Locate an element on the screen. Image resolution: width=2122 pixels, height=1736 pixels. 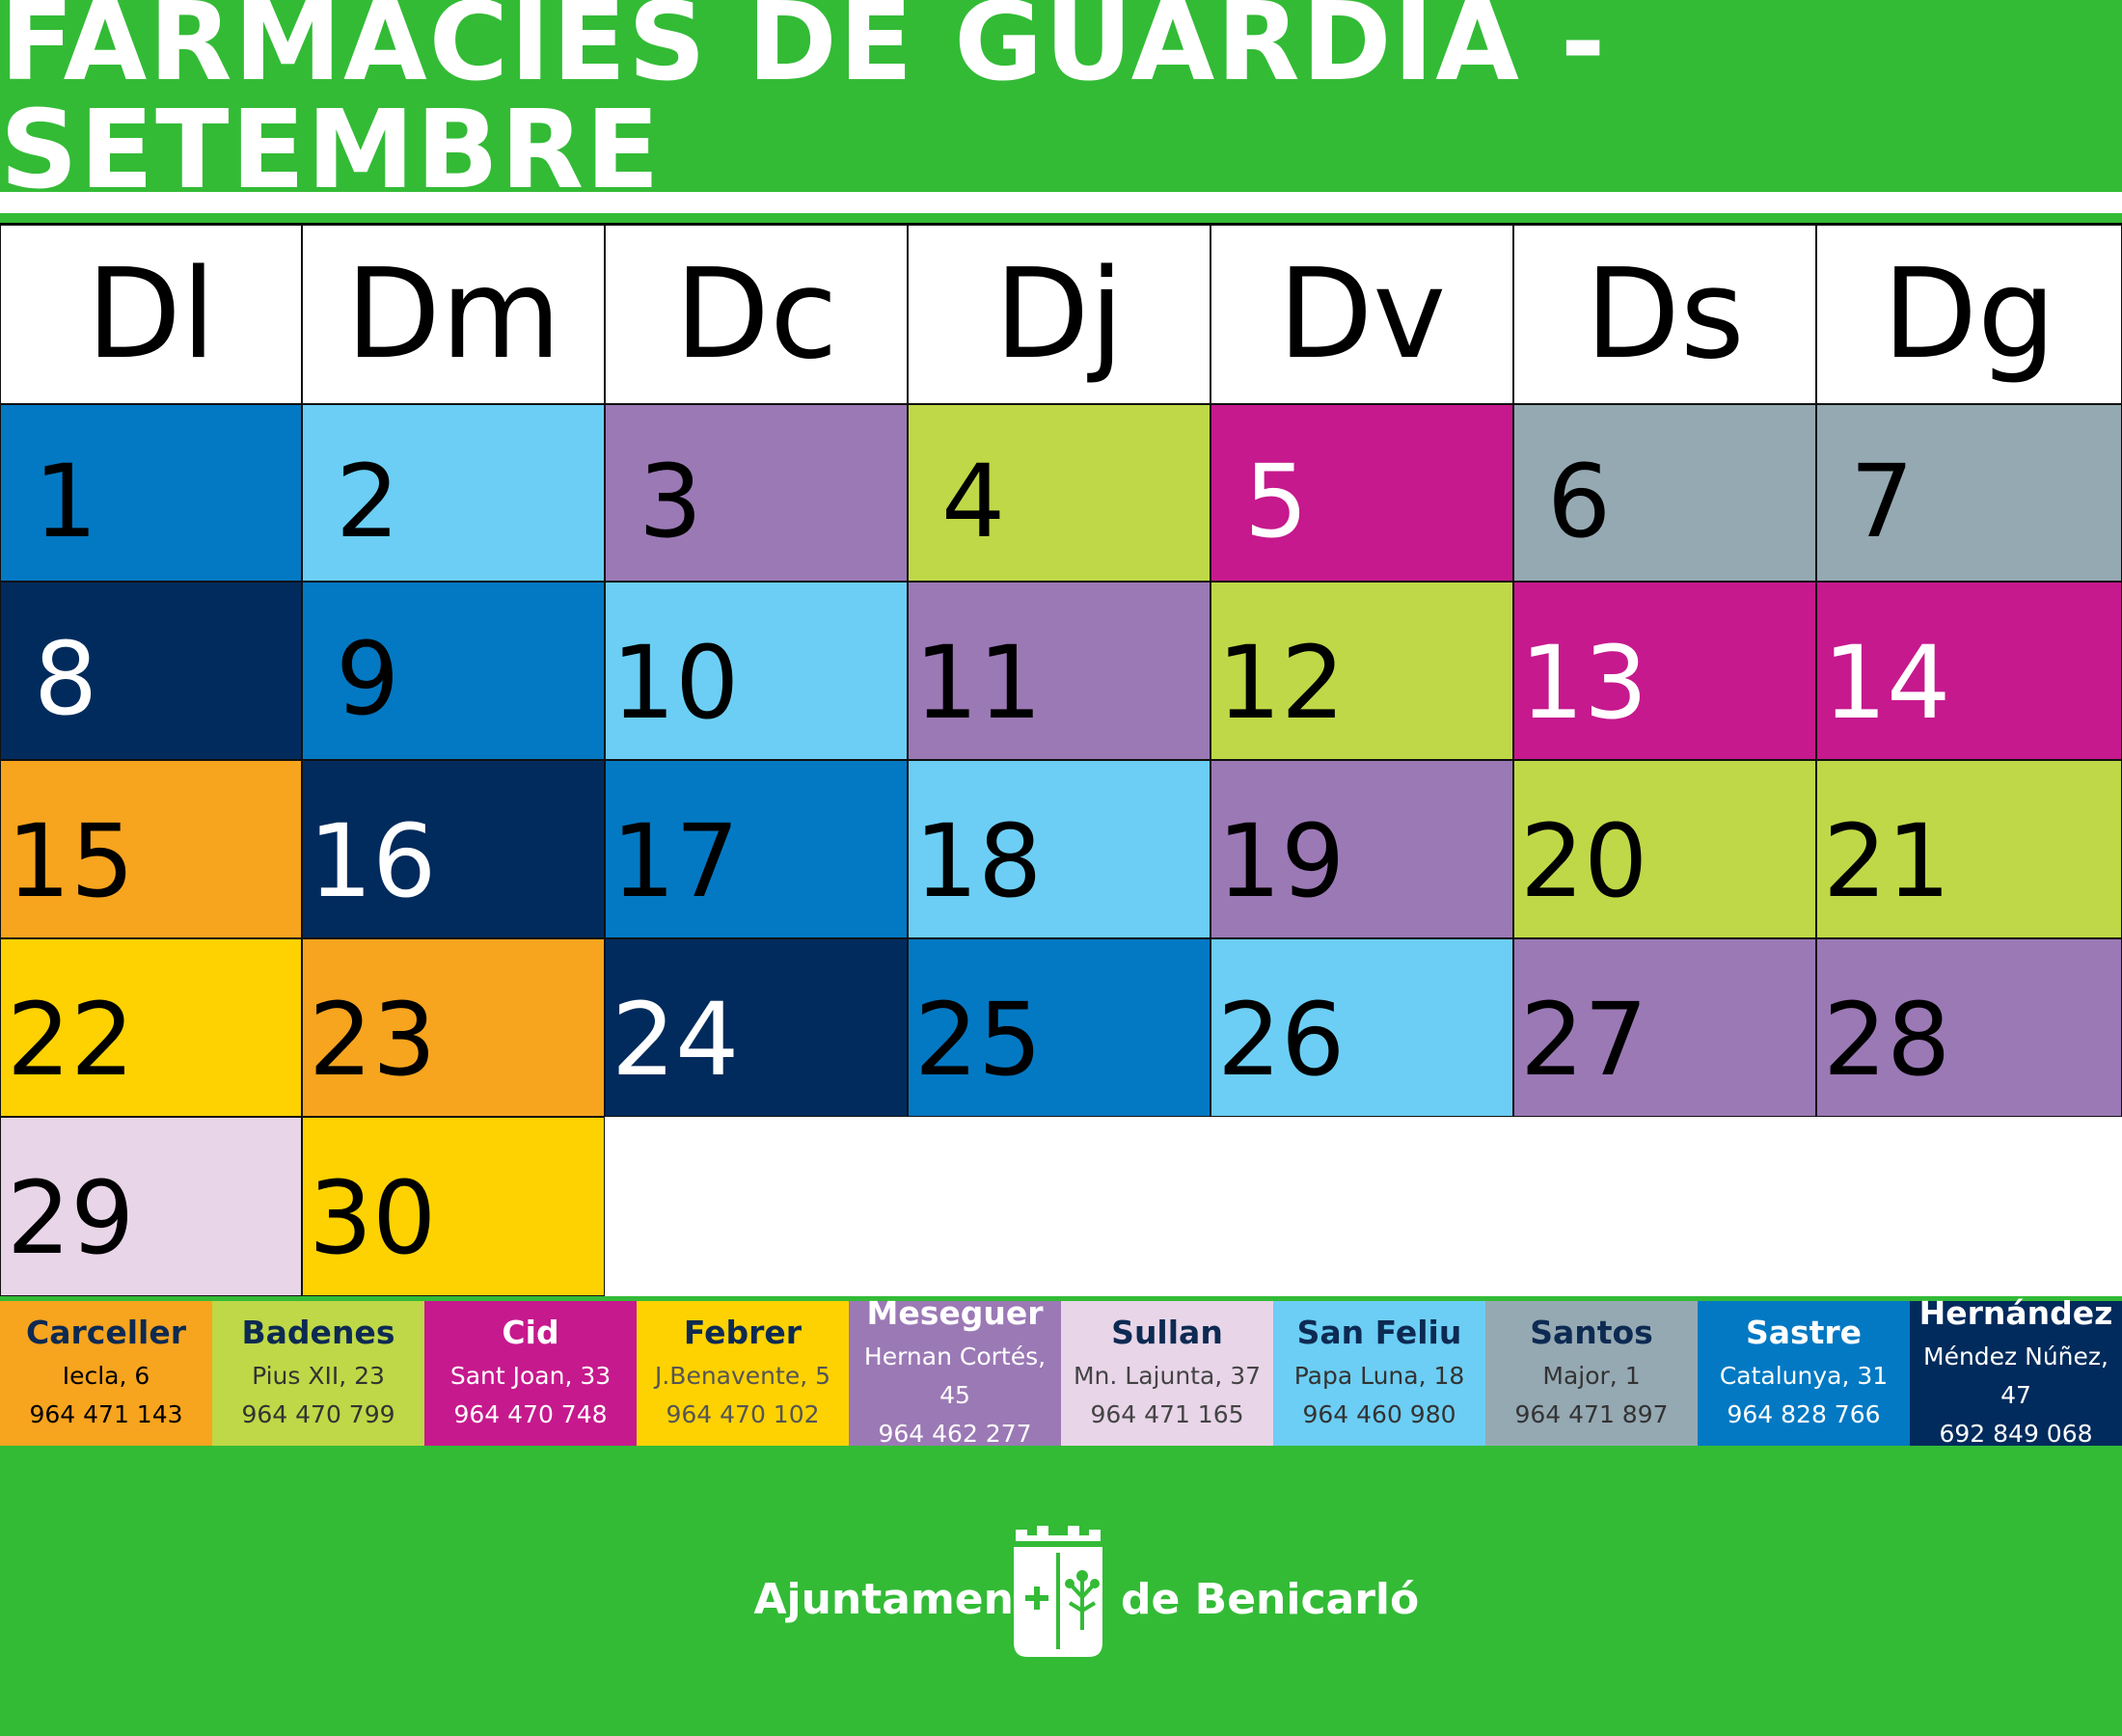
day-cell: 26 is located at coordinates (1362, 1028).